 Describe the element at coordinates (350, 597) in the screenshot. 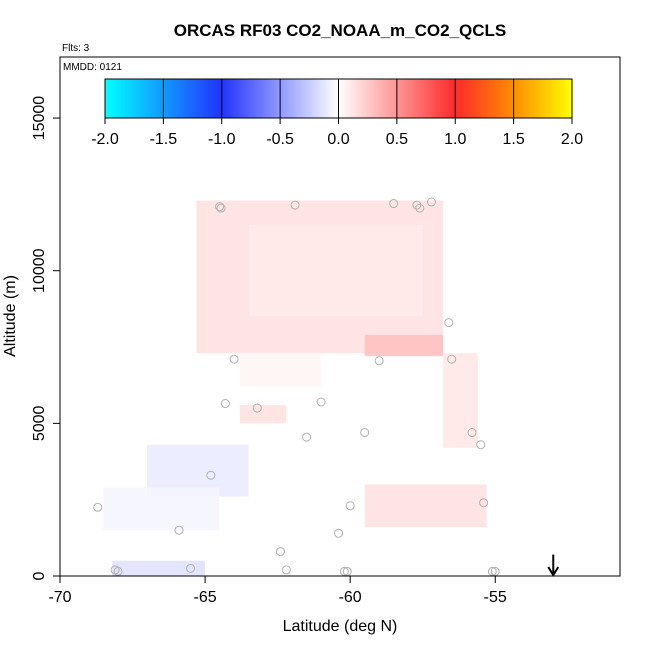

I see `x-tick-label-2: -60` at that location.